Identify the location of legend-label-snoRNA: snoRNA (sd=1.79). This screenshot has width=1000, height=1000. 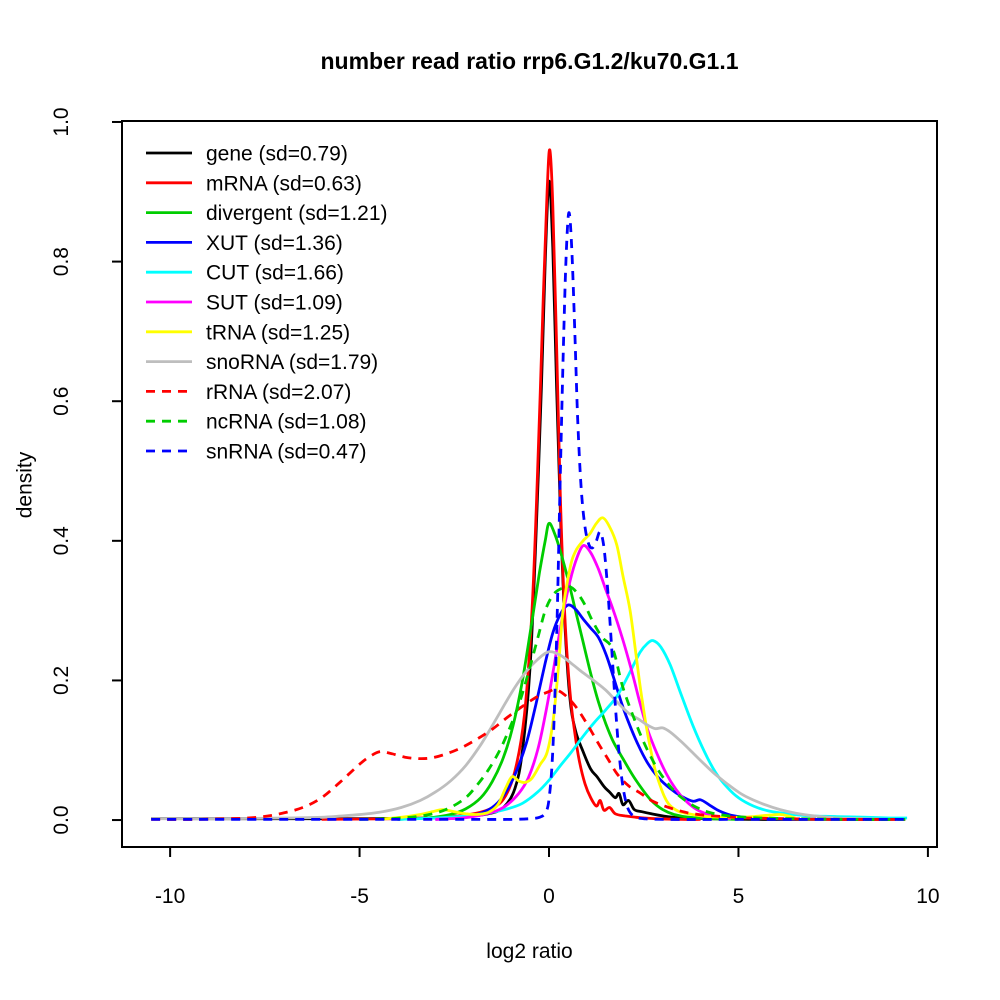
(292, 362).